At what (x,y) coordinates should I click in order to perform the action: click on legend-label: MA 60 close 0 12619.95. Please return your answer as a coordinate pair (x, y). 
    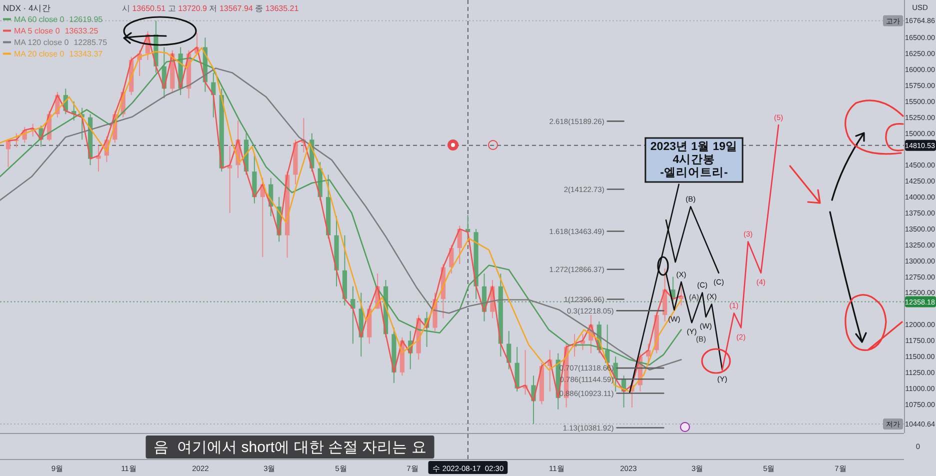
    Looking at the image, I should click on (59, 19).